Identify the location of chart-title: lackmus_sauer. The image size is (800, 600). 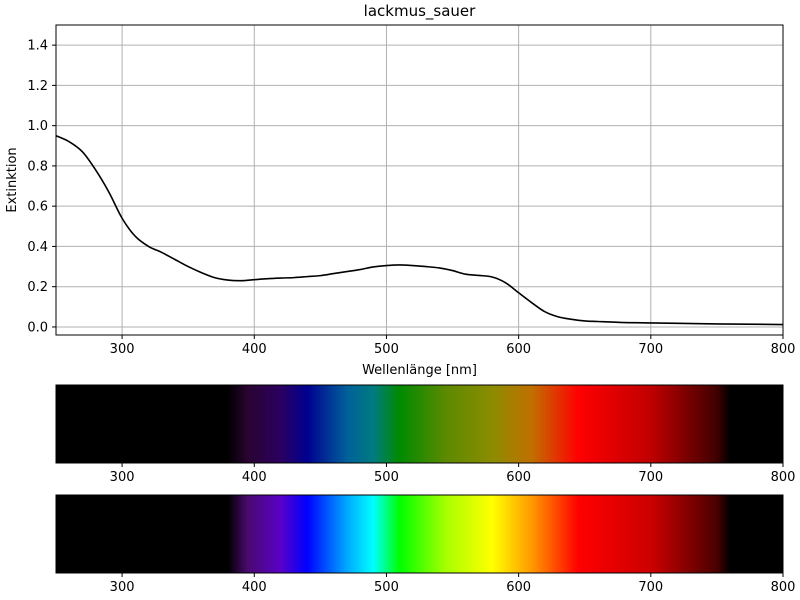
(420, 11).